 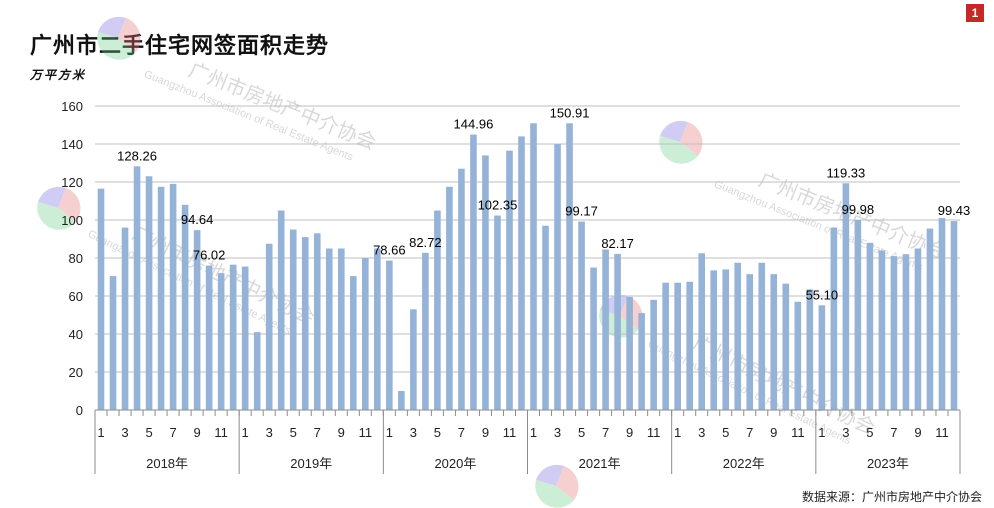 What do you see at coordinates (79, 410) in the screenshot?
I see `y-tick-label: 0` at bounding box center [79, 410].